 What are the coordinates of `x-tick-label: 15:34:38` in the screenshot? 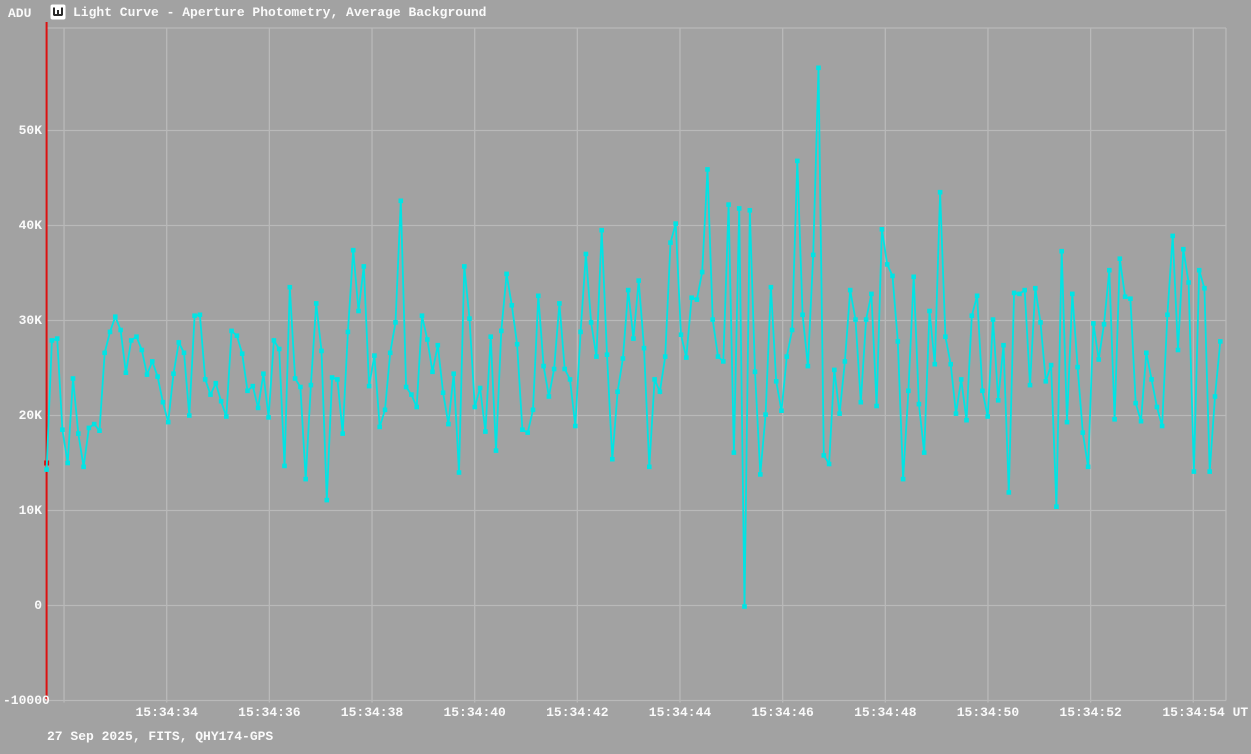 It's located at (372, 712).